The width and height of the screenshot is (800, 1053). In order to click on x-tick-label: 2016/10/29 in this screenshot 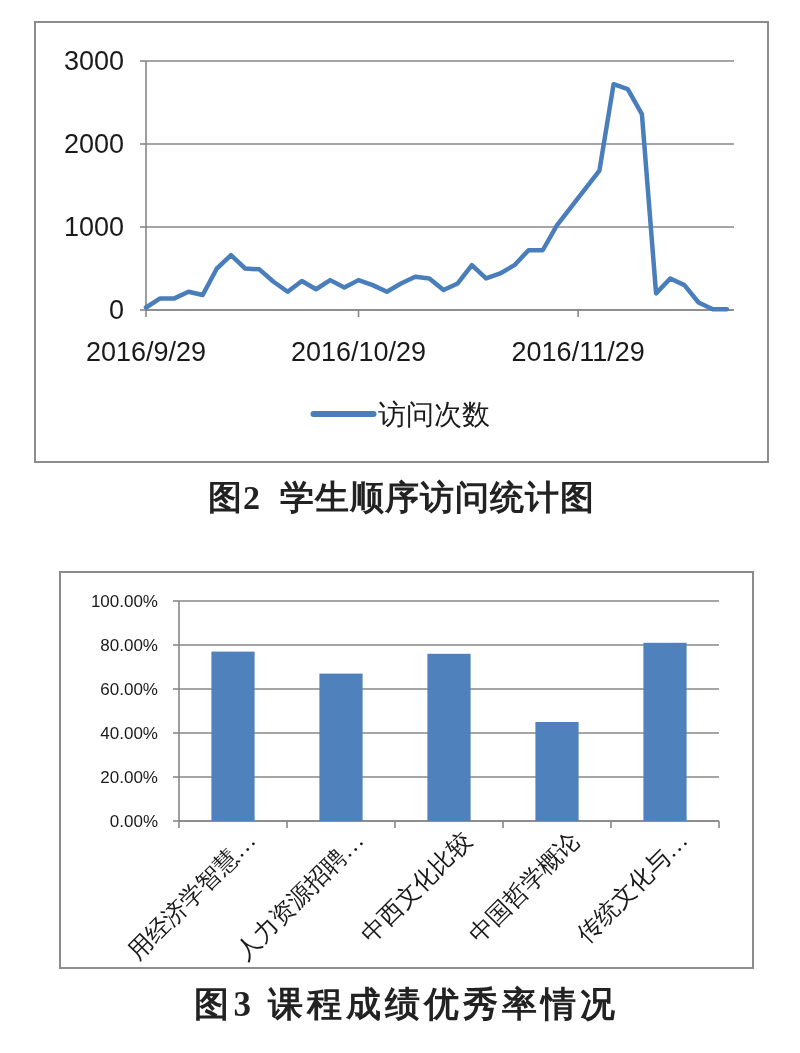, I will do `click(358, 352)`.